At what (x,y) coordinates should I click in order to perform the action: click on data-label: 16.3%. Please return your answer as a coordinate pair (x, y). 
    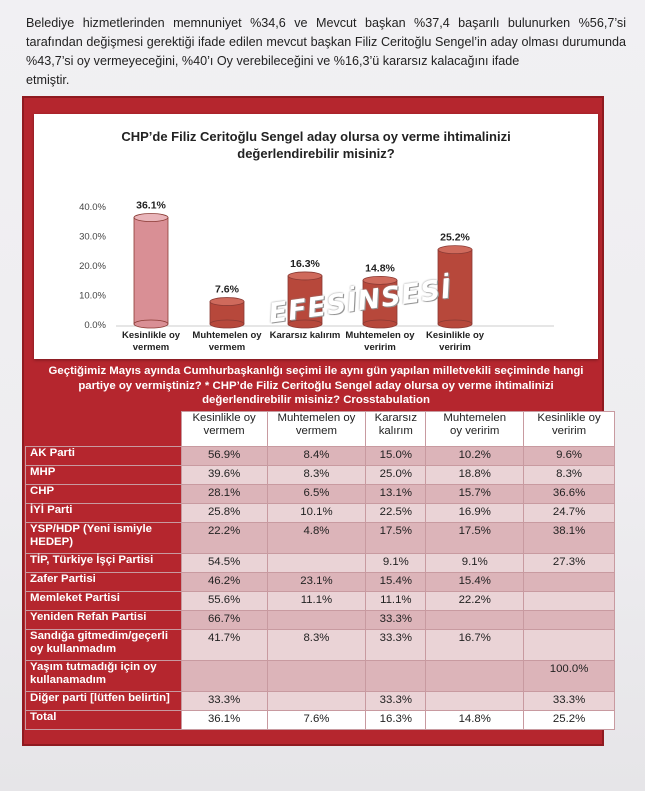
    Looking at the image, I should click on (305, 264).